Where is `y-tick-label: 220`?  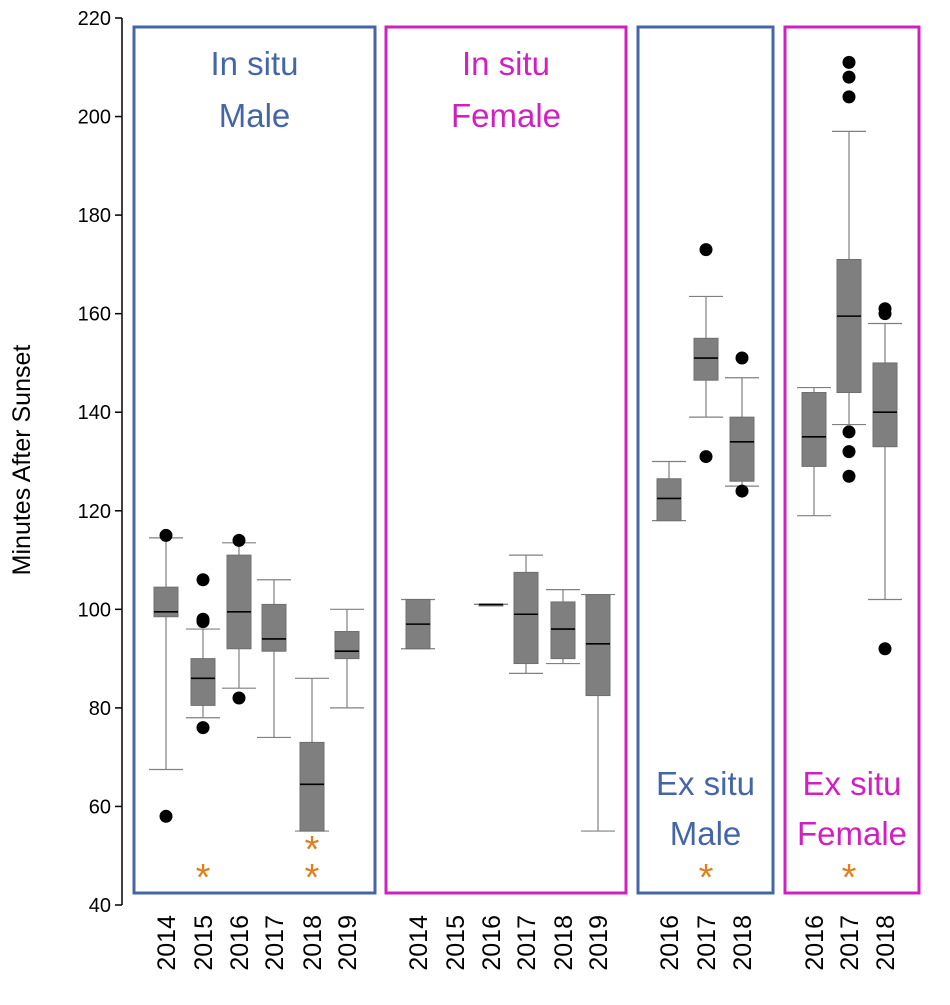
y-tick-label: 220 is located at coordinates (94, 19).